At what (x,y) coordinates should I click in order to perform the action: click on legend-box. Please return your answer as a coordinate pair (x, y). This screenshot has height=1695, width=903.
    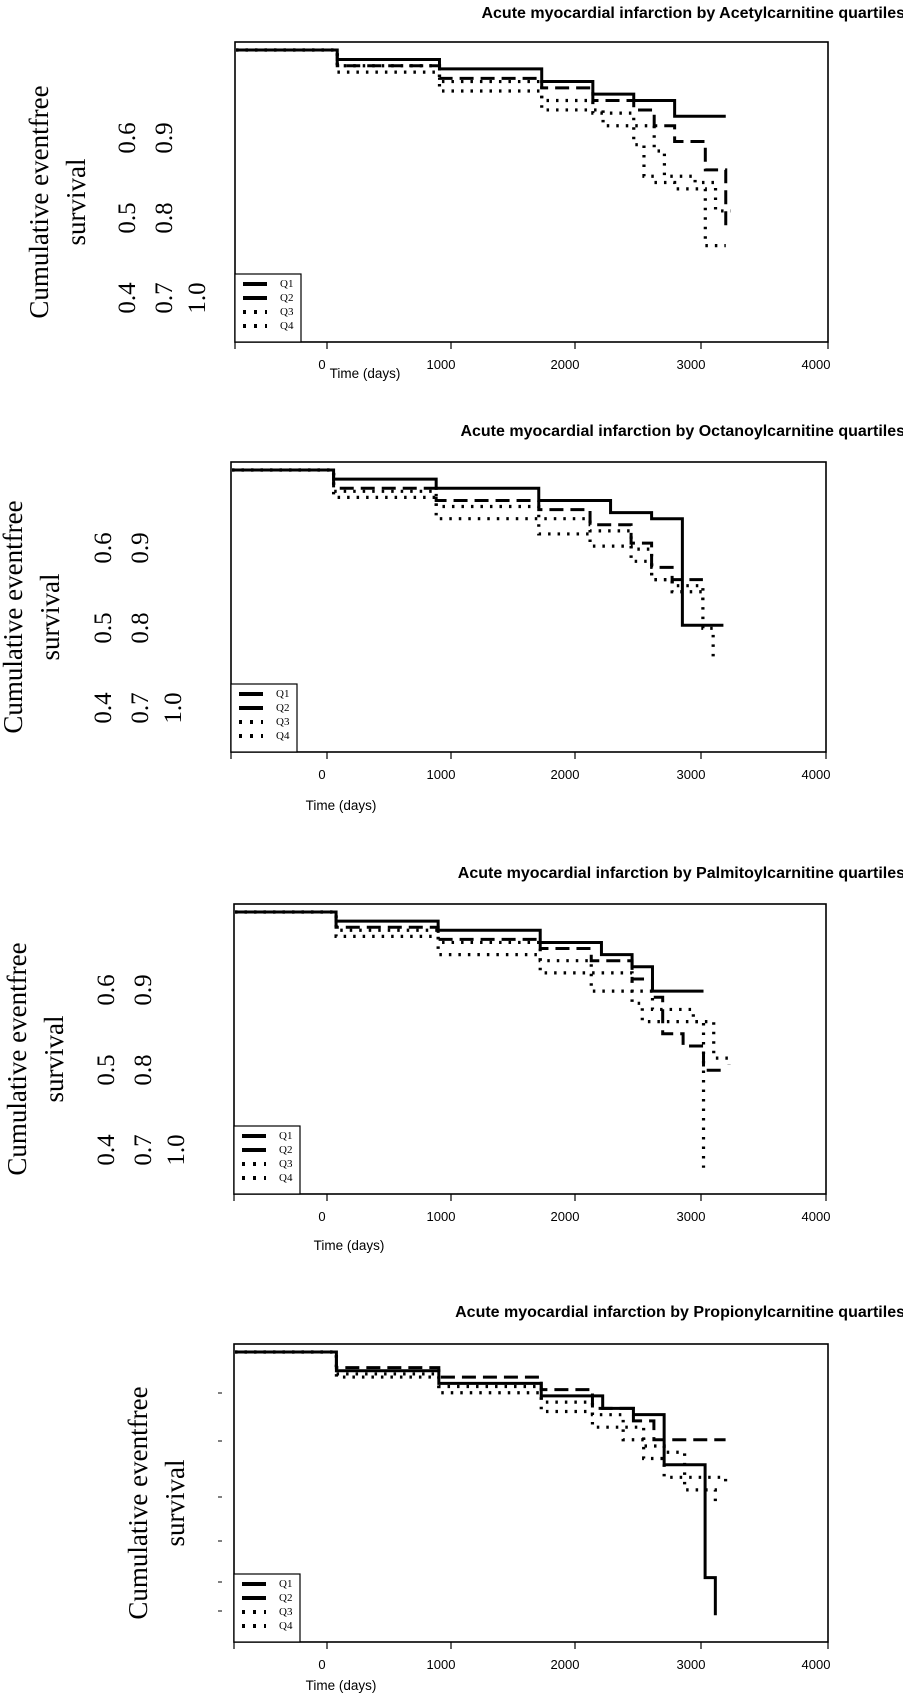
    Looking at the image, I should click on (268, 308).